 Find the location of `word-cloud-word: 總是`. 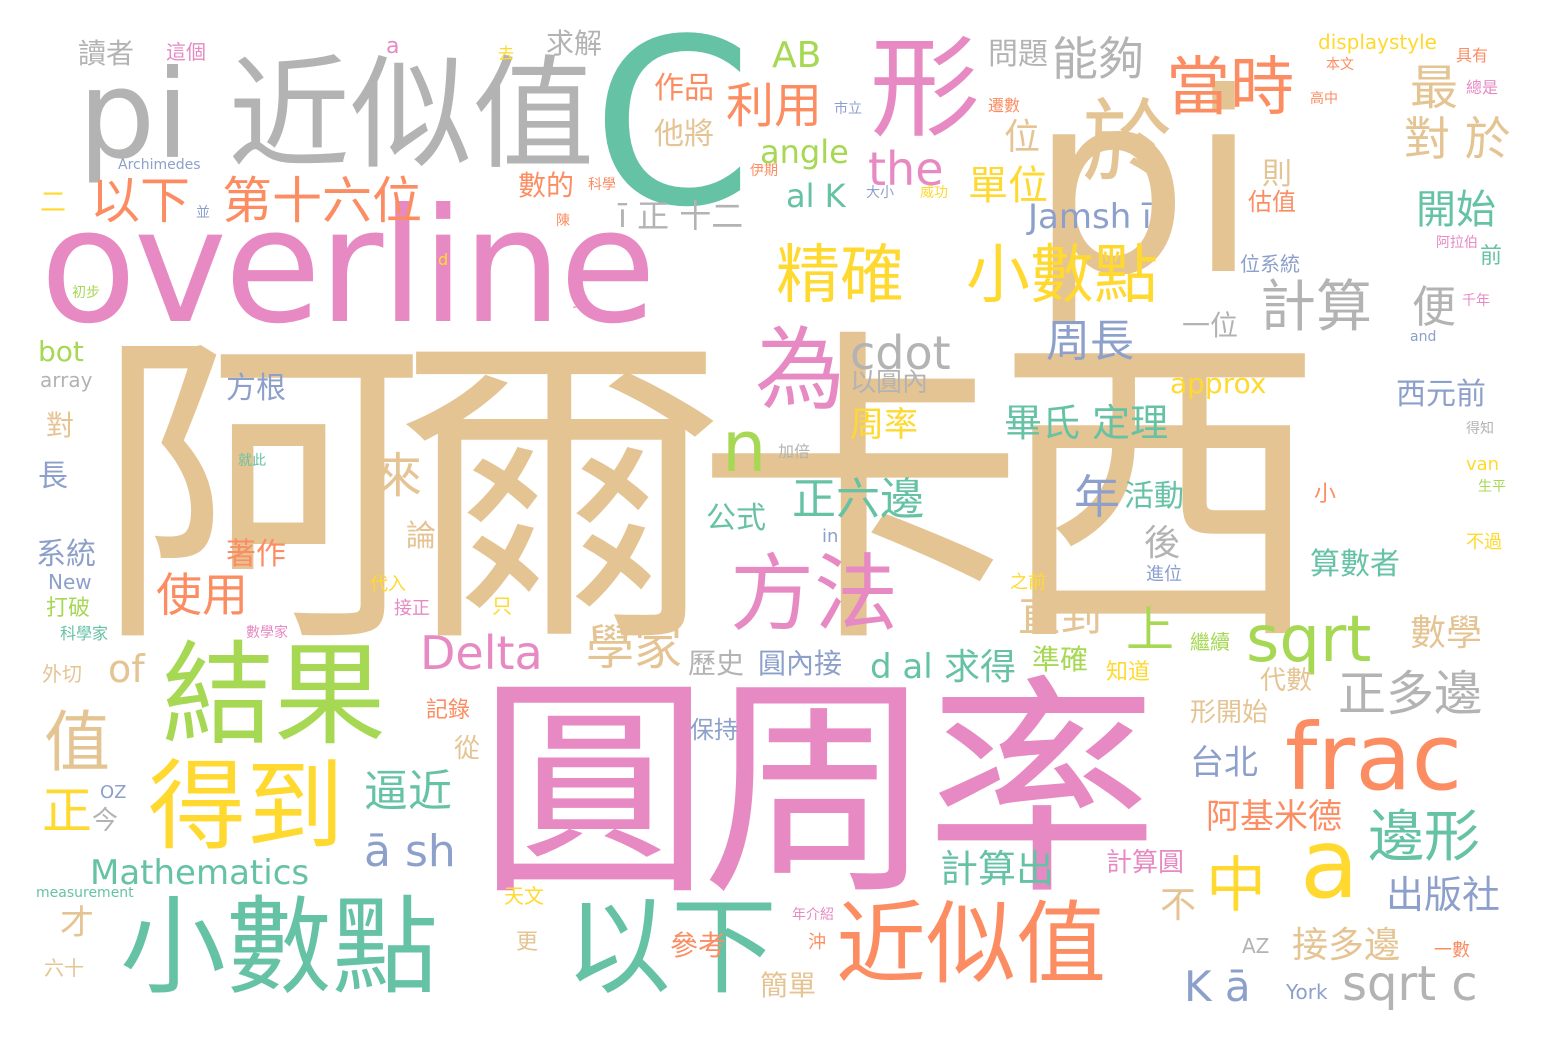

word-cloud-word: 總是 is located at coordinates (1482, 87).